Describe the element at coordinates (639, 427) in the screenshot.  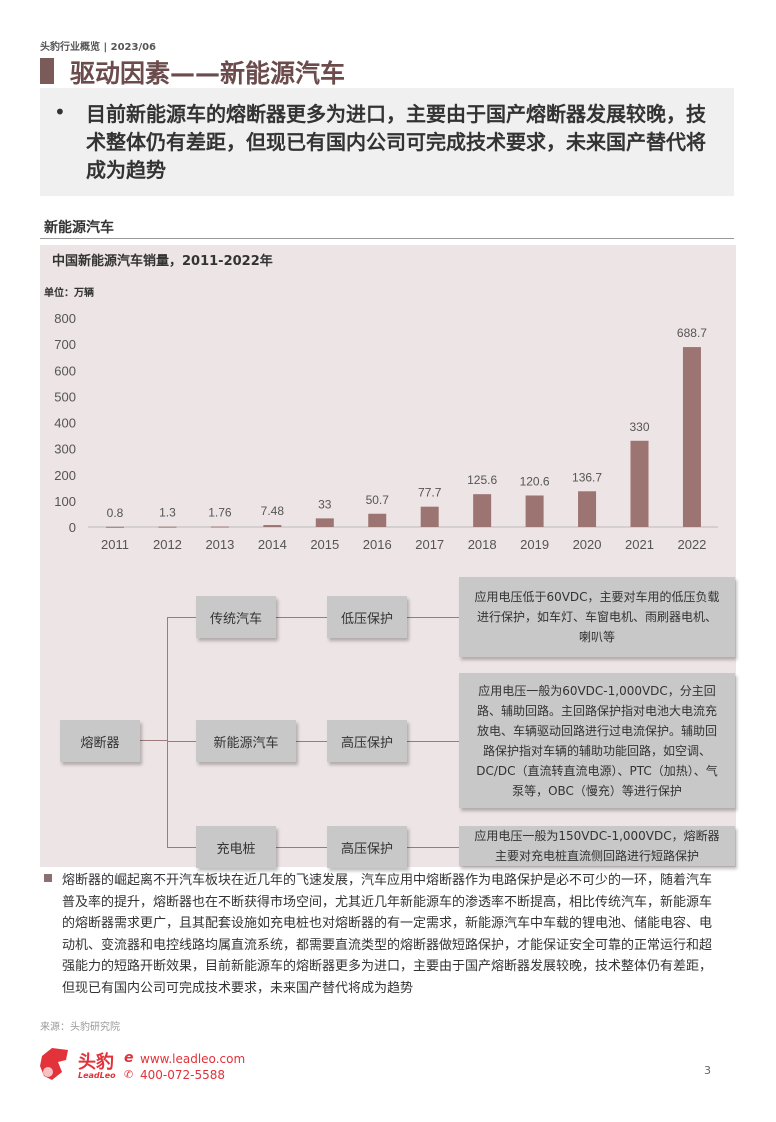
I see `data-label: 330` at that location.